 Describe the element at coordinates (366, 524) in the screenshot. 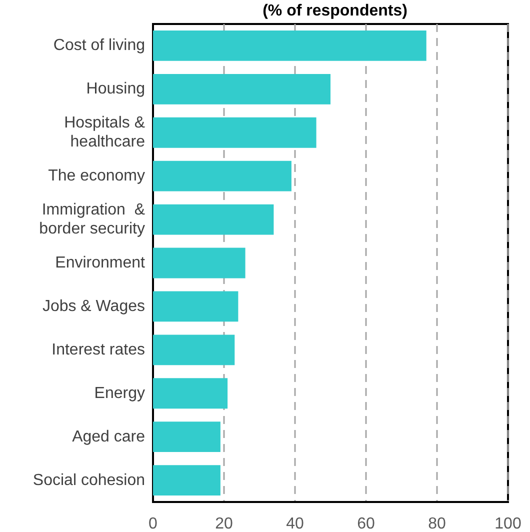

I see `x-tick-label: 60` at that location.